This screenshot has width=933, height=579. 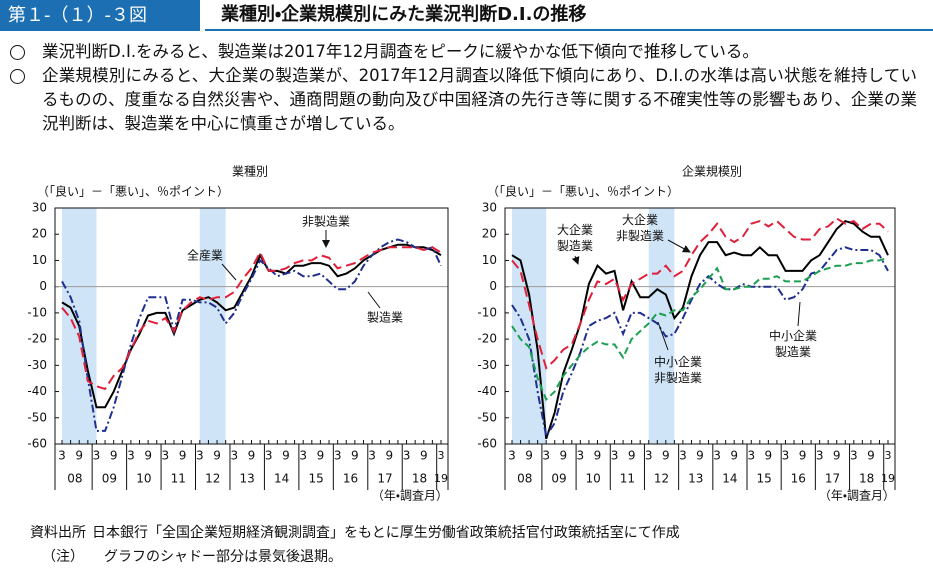 I want to click on series-label: 製造業, so click(x=385, y=318).